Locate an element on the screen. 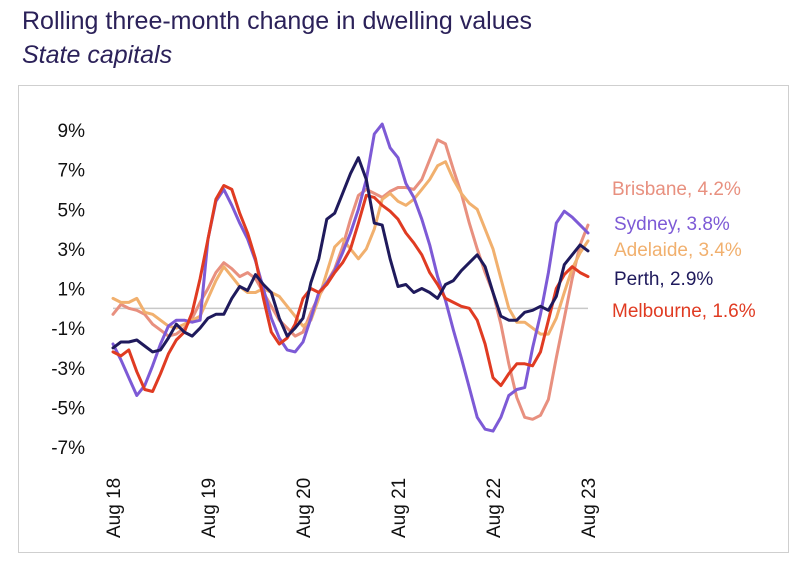 This screenshot has width=800, height=567. y-tick-label: 1% is located at coordinates (72, 290).